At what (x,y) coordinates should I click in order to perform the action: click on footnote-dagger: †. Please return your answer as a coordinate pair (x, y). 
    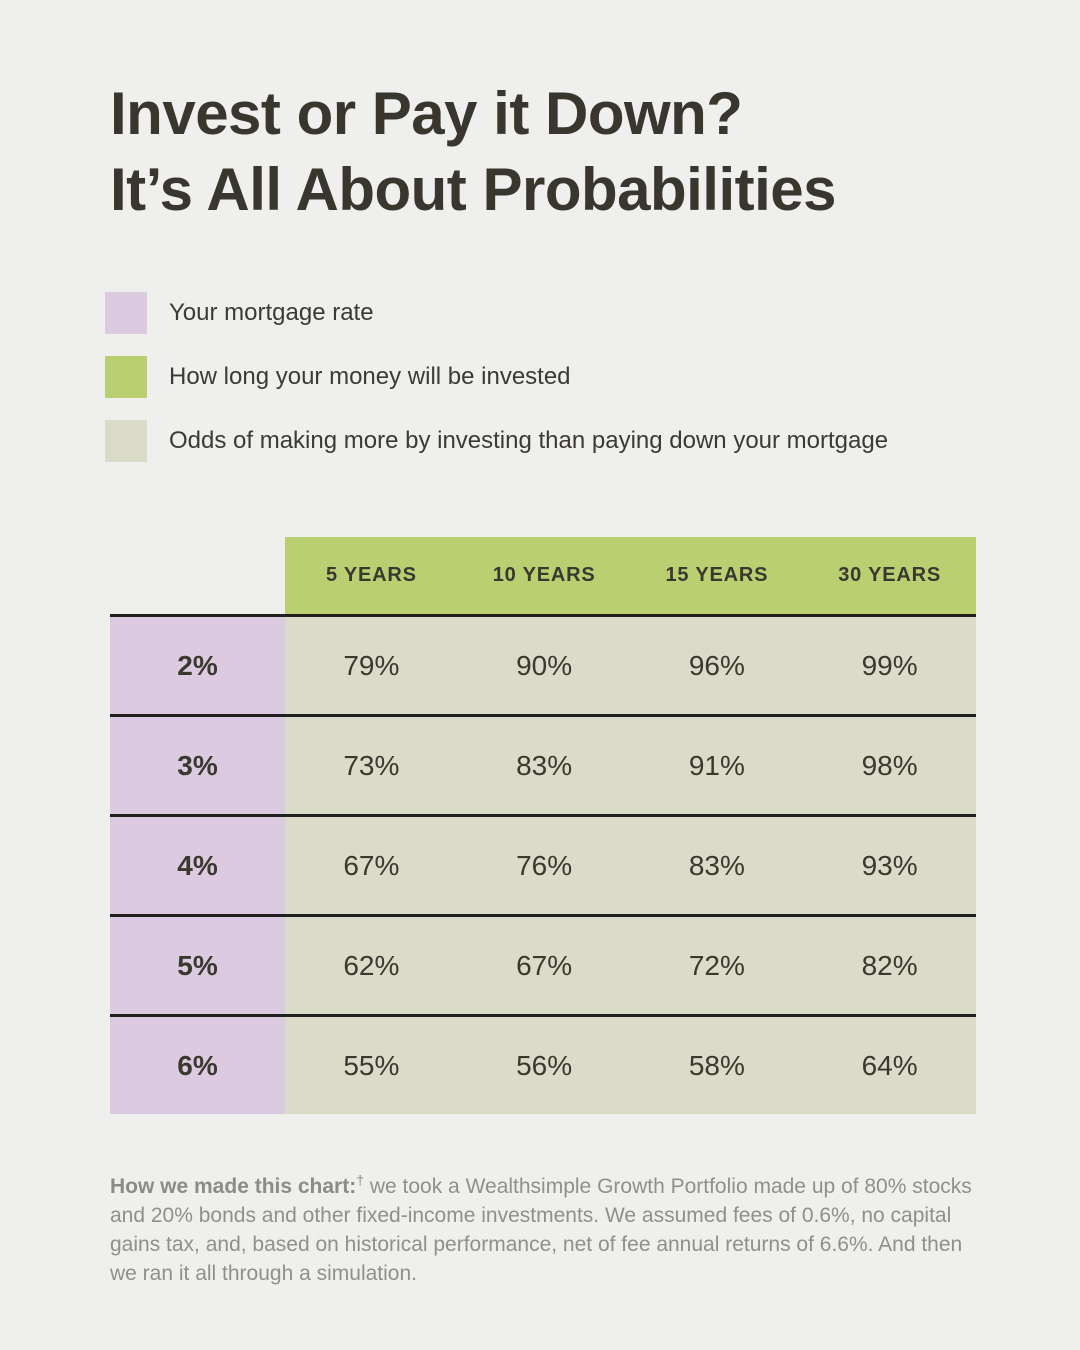
    Looking at the image, I should click on (360, 1180).